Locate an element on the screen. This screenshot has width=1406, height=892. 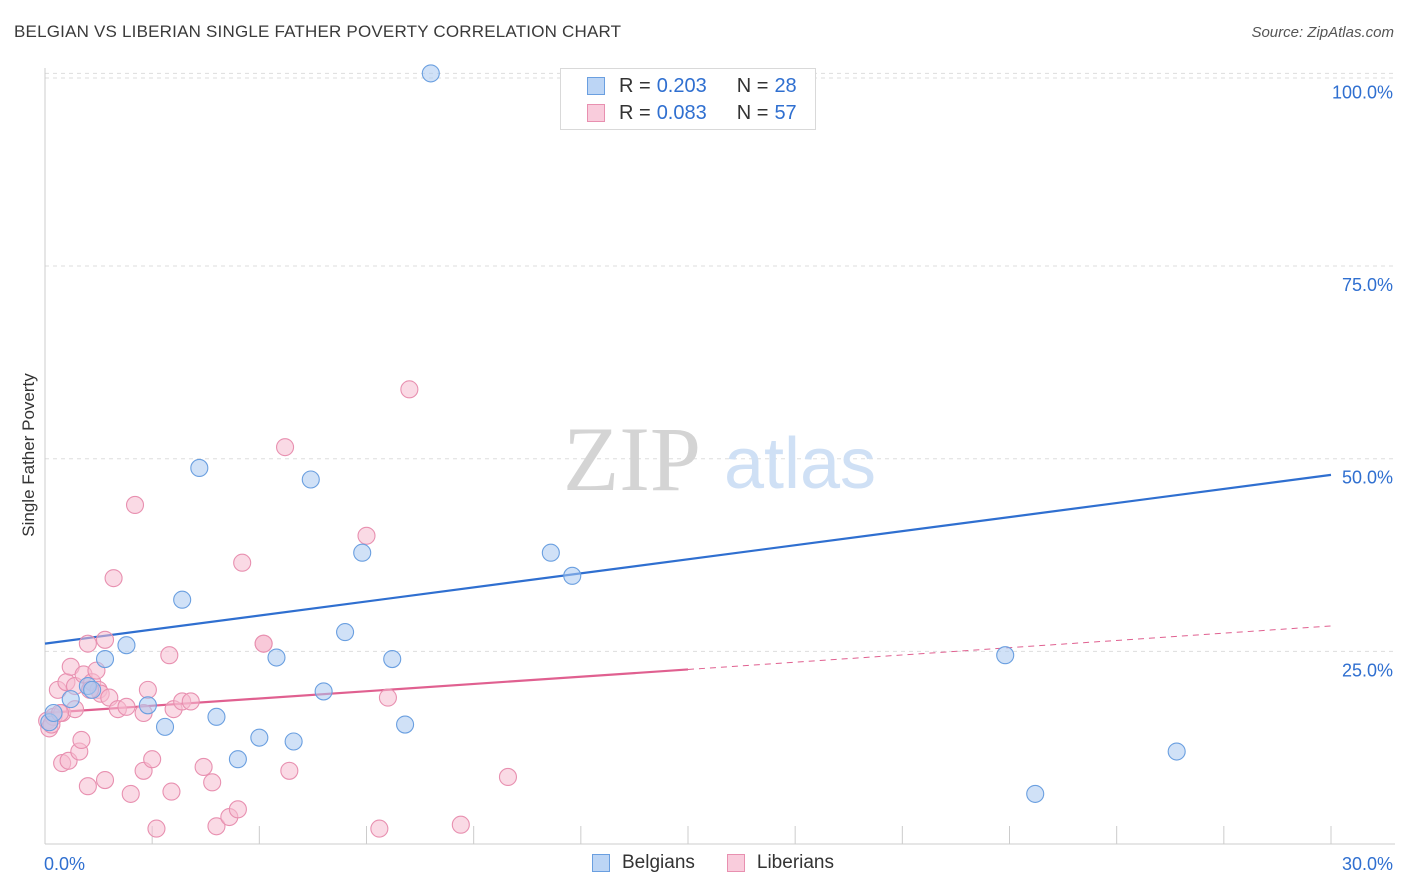
stats-legend: R = 0.203 N = 28 R = 0.083 N = 57 is located at coordinates (688, 99).